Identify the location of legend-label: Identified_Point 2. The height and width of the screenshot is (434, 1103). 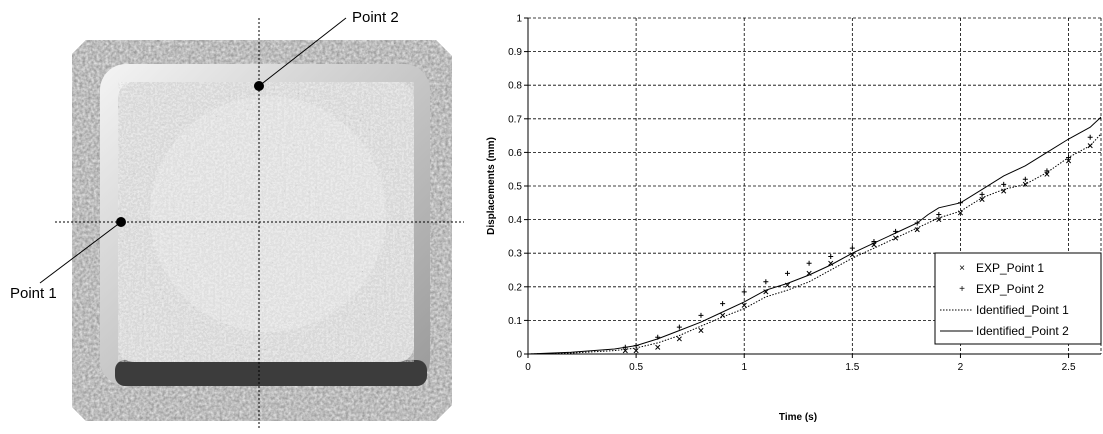
(1022, 331).